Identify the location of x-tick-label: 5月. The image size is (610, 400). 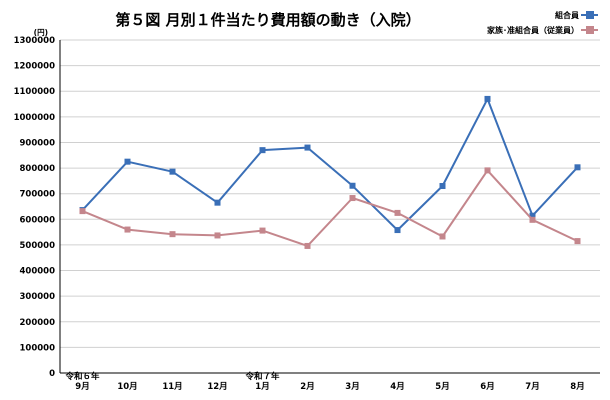
(442, 387).